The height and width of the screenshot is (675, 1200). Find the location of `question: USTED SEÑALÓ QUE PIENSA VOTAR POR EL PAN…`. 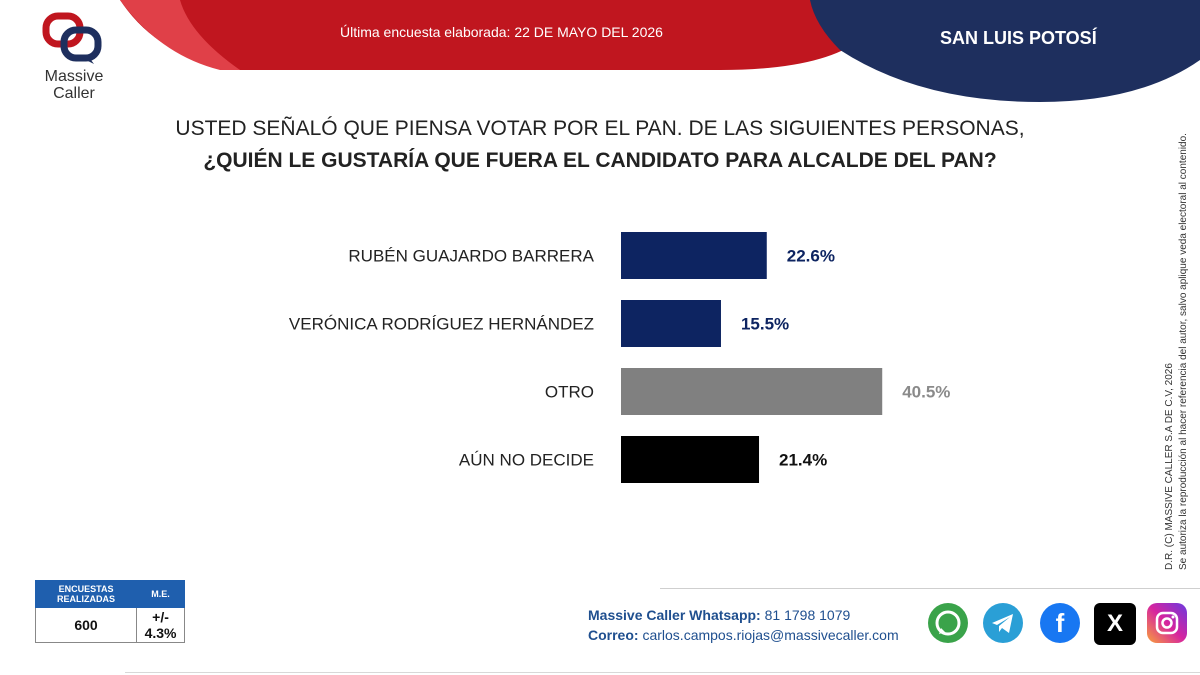

question: USTED SEÑALÓ QUE PIENSA VOTAR POR EL PAN… is located at coordinates (600, 144).